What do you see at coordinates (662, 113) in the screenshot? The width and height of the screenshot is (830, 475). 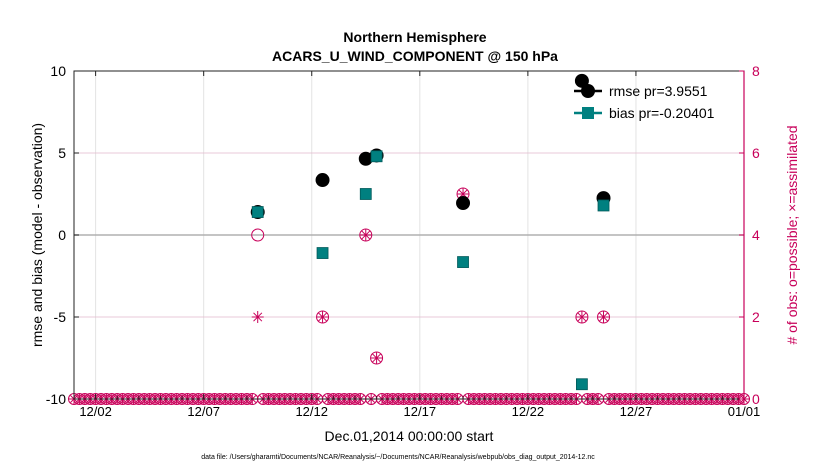 I see `legend-bias-label: bias pr=-0.20401` at bounding box center [662, 113].